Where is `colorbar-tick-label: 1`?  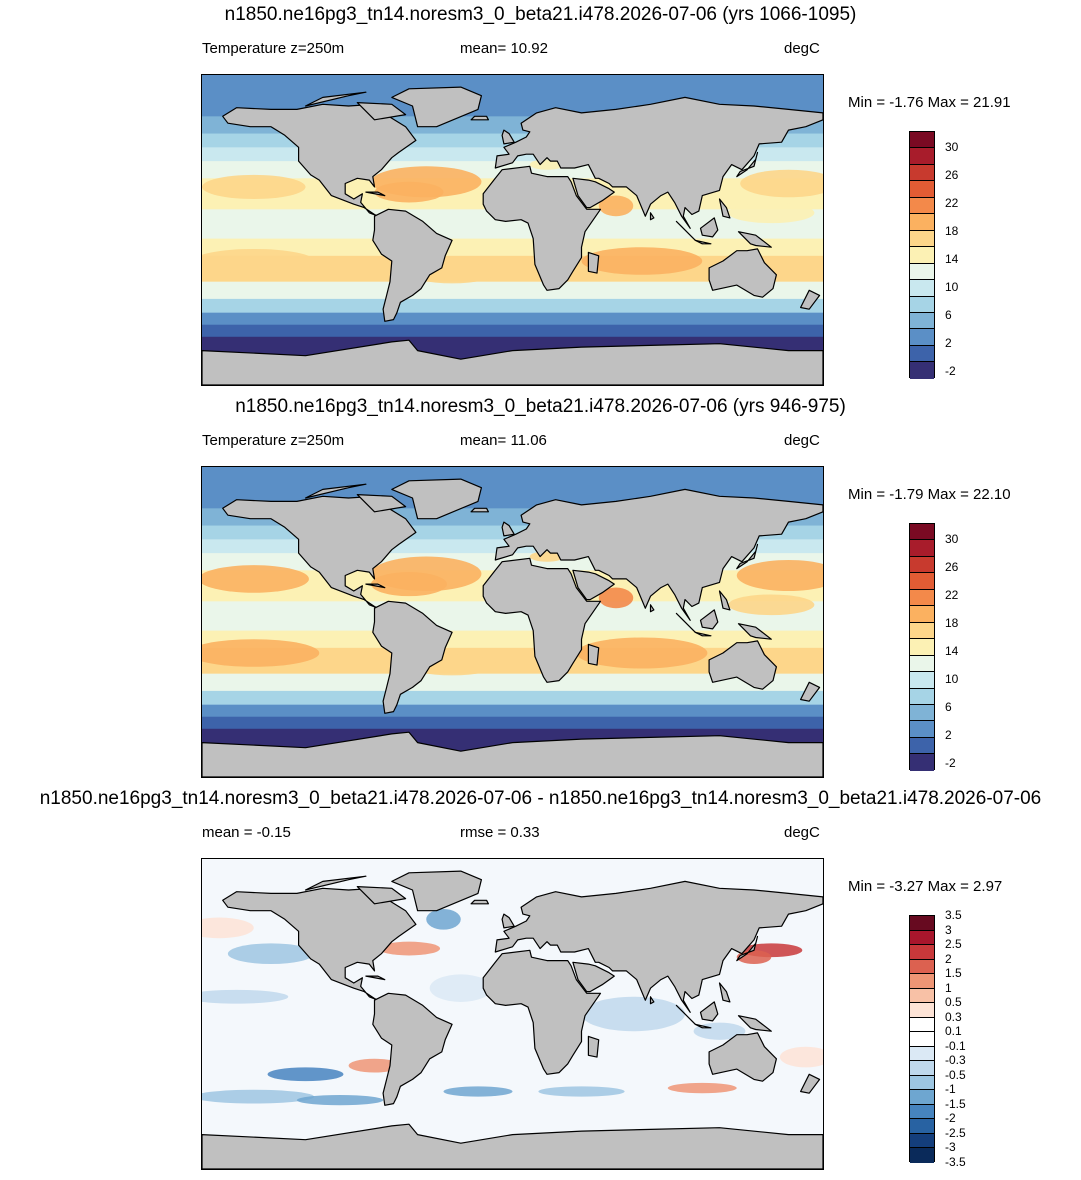 colorbar-tick-label: 1 is located at coordinates (948, 987).